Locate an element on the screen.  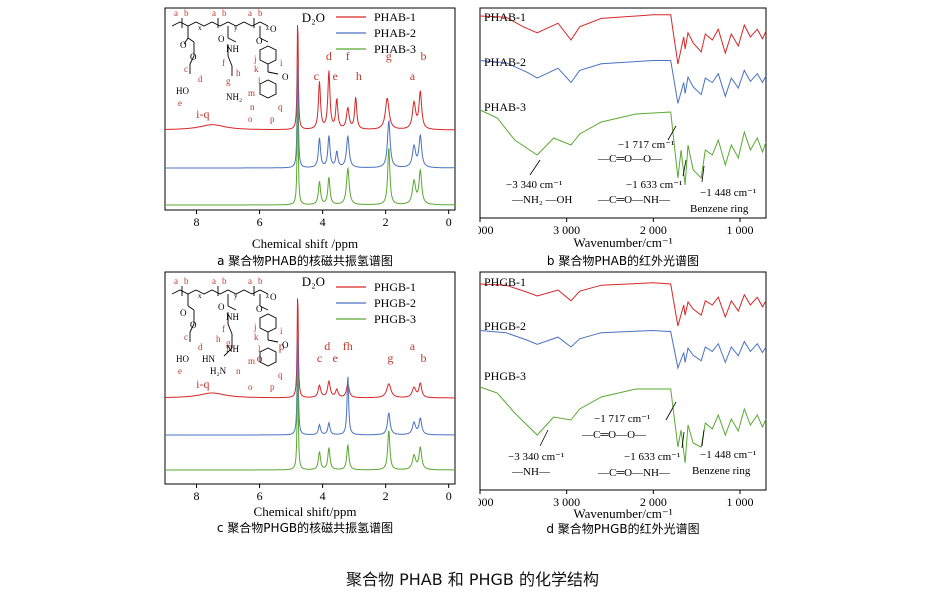
series-label-3: PHAB-3 is located at coordinates (505, 107).